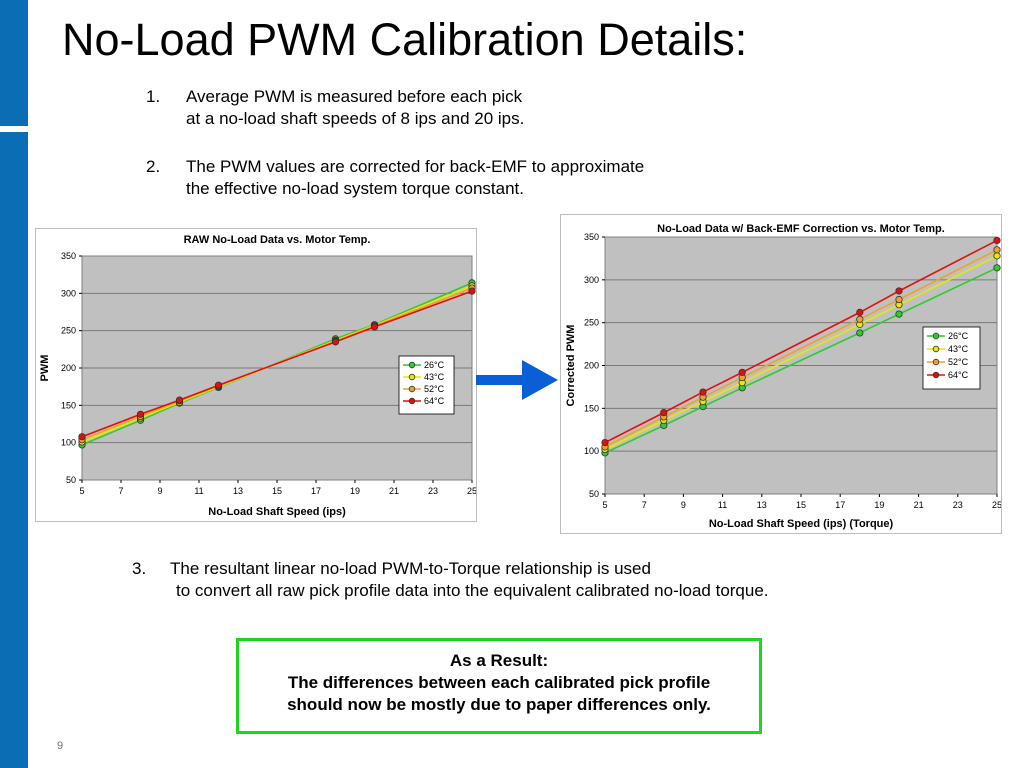 The image size is (1024, 768). Describe the element at coordinates (153, 96) in the screenshot. I see `list-number: 1.` at that location.